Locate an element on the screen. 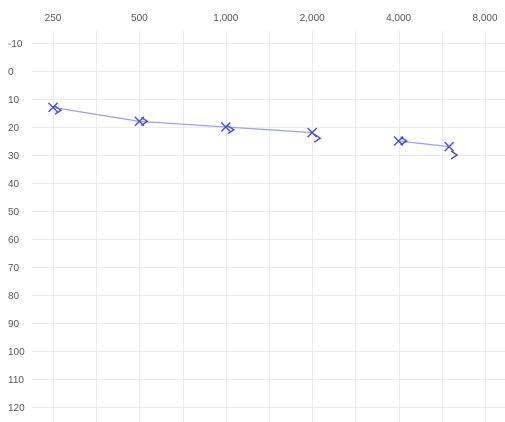  series-markers is located at coordinates (253, 131).